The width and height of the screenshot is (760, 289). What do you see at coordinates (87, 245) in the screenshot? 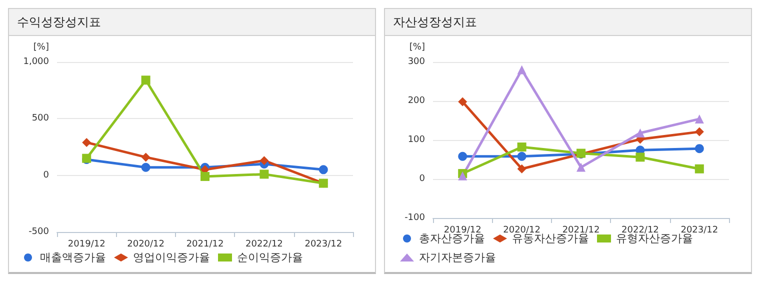
I see `x-tick-label: 2019/12` at bounding box center [87, 245].